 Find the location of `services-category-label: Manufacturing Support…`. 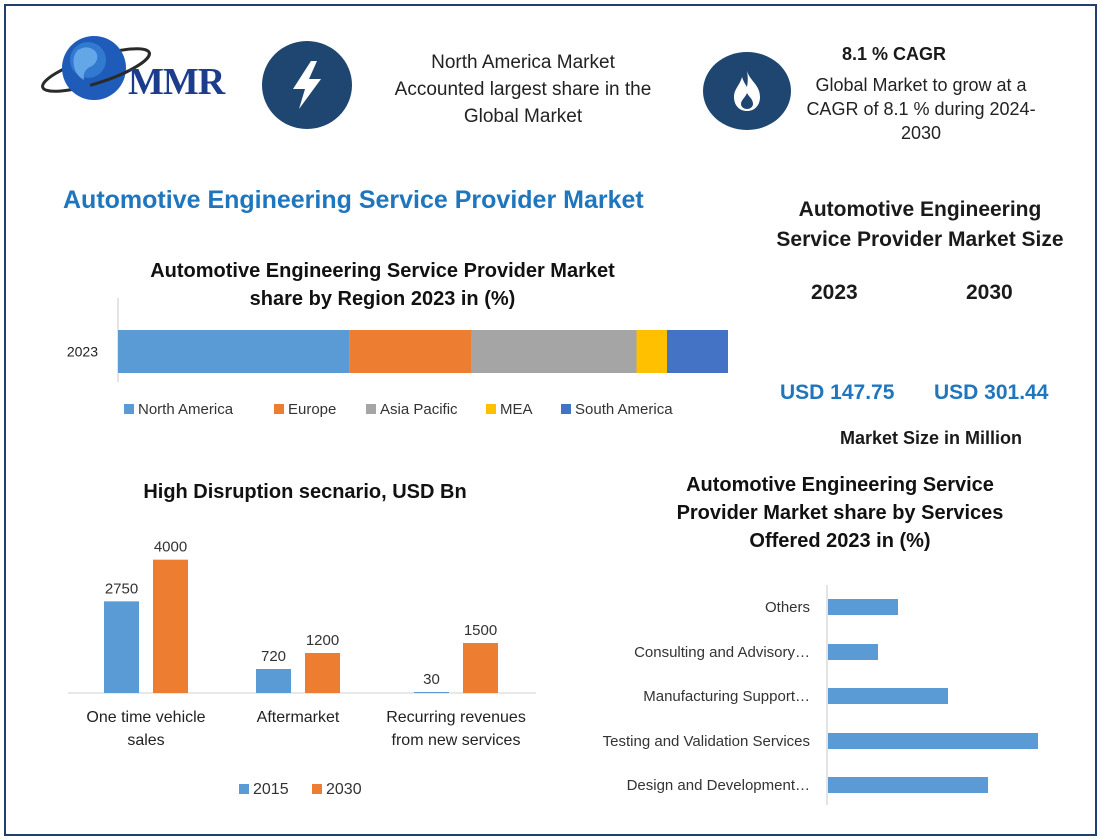

services-category-label: Manufacturing Support… is located at coordinates (726, 696).